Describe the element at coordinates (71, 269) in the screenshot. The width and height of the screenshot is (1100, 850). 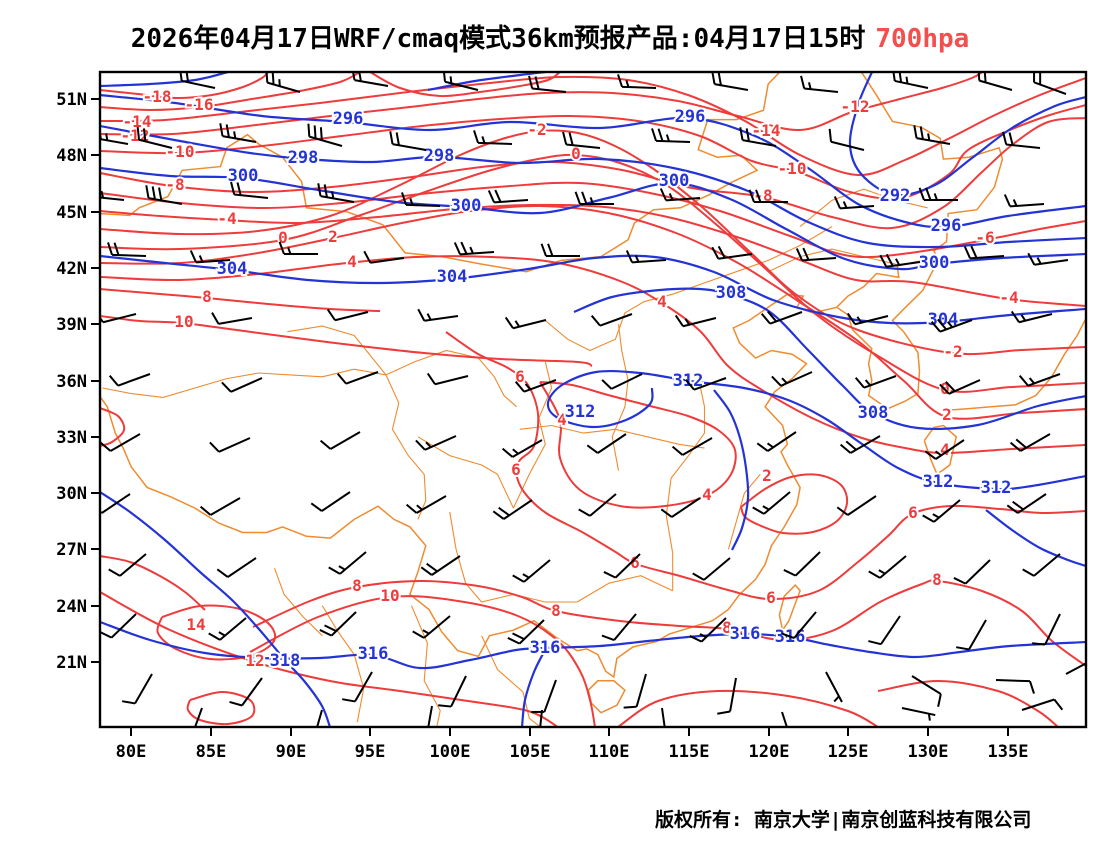
I see `lat-tick-label: 42N` at that location.